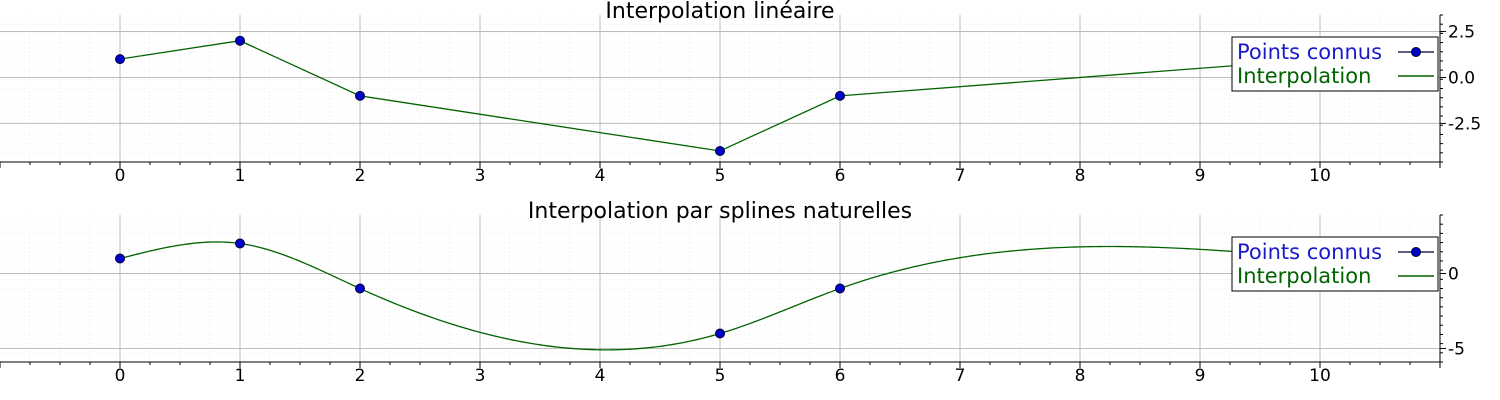 This screenshot has height=400, width=1500. Describe the element at coordinates (719, 12) in the screenshot. I see `chart-title: Interpolation linéaire` at that location.